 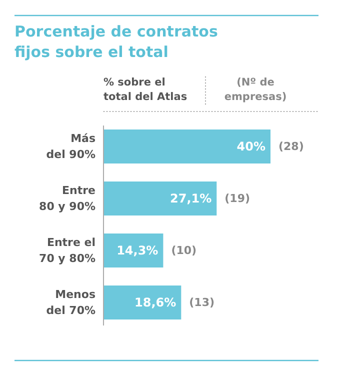 I want to click on data-label: 18,6%, so click(x=155, y=303).